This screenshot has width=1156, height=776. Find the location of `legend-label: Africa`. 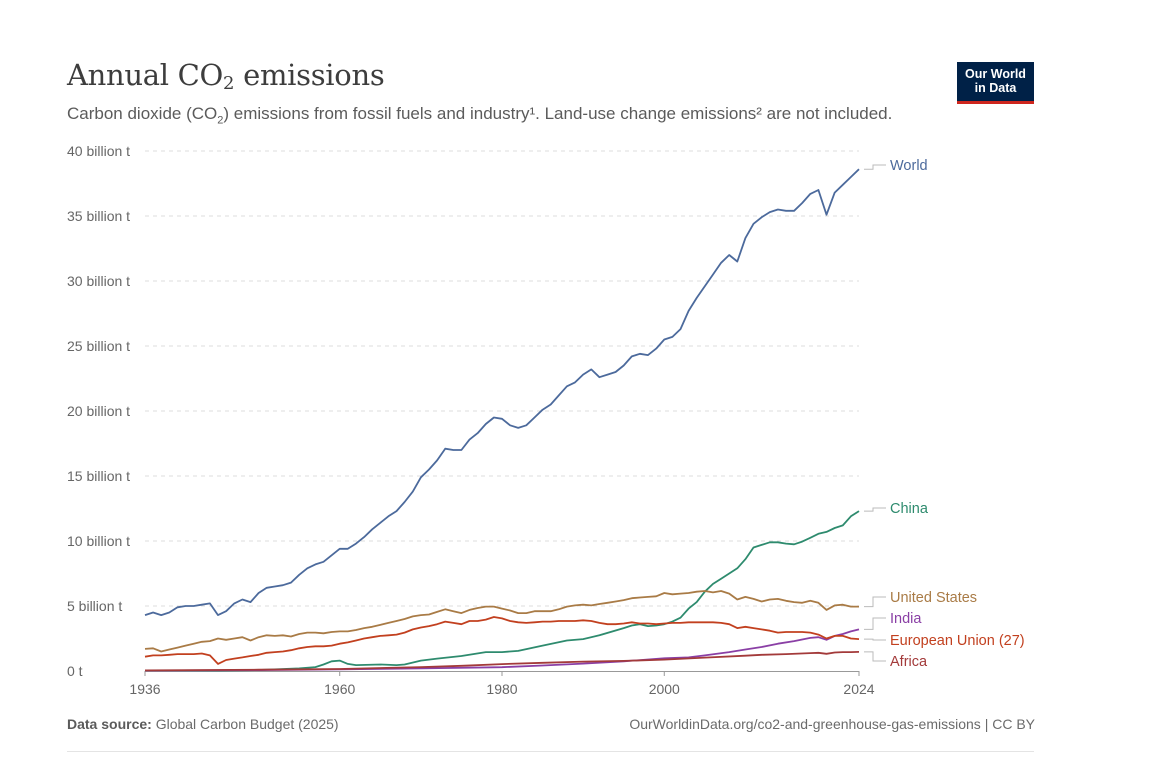

legend-label: Africa is located at coordinates (909, 662).